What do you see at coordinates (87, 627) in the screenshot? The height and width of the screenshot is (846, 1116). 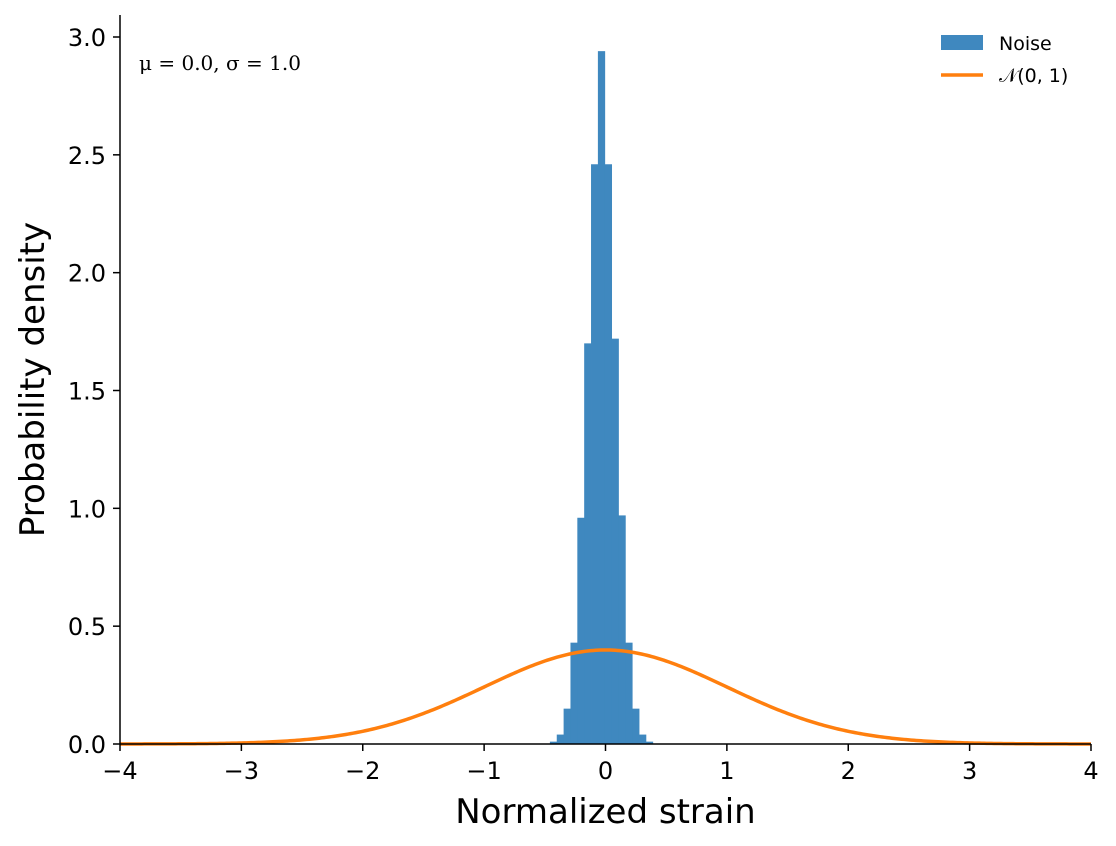 I see `y-tick-label: 0.5` at bounding box center [87, 627].